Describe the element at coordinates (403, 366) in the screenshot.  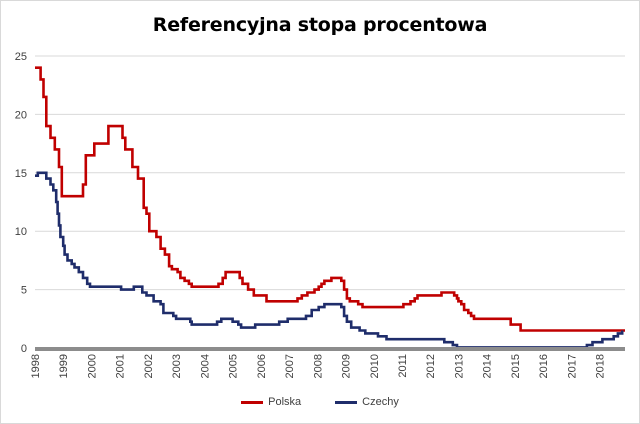
I see `x-tick-label: 2011` at that location.